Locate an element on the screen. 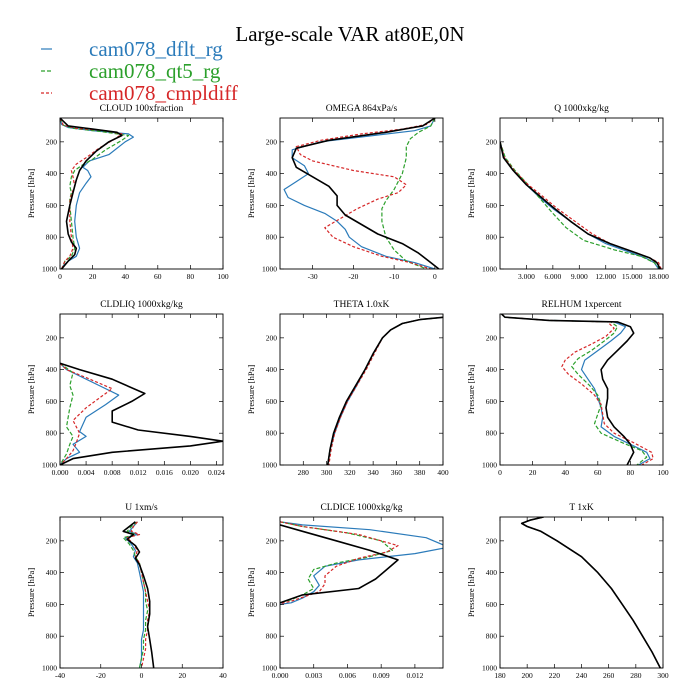  panel-3-xtick-label-1: 0.004 is located at coordinates (86, 472).